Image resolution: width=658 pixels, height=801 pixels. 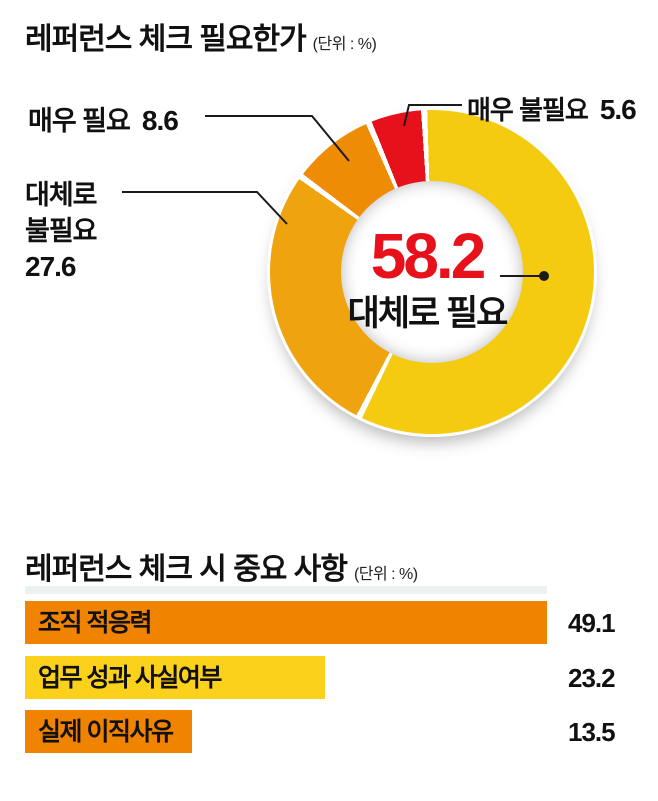 I want to click on bar-section-title: 레퍼런스 체크 시 중요 사항 (단위 : %), so click(x=221, y=566).